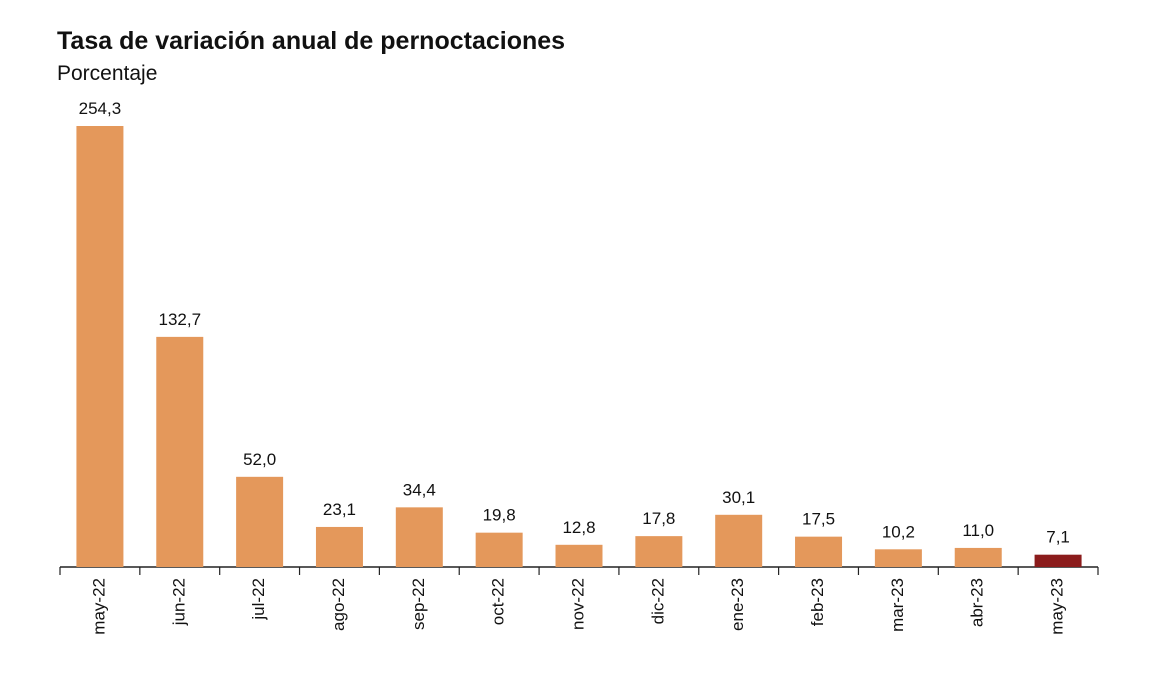 This screenshot has width=1150, height=675. What do you see at coordinates (738, 497) in the screenshot?
I see `data-label: 30,1` at bounding box center [738, 497].